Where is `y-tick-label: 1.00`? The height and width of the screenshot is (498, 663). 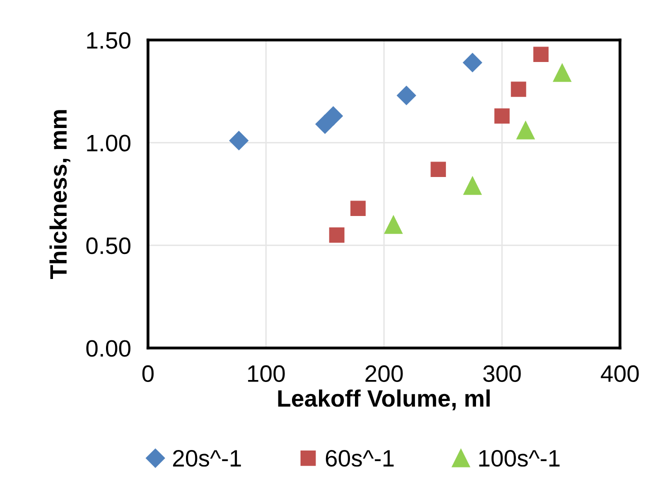 y-tick-label: 1.00 is located at coordinates (108, 143).